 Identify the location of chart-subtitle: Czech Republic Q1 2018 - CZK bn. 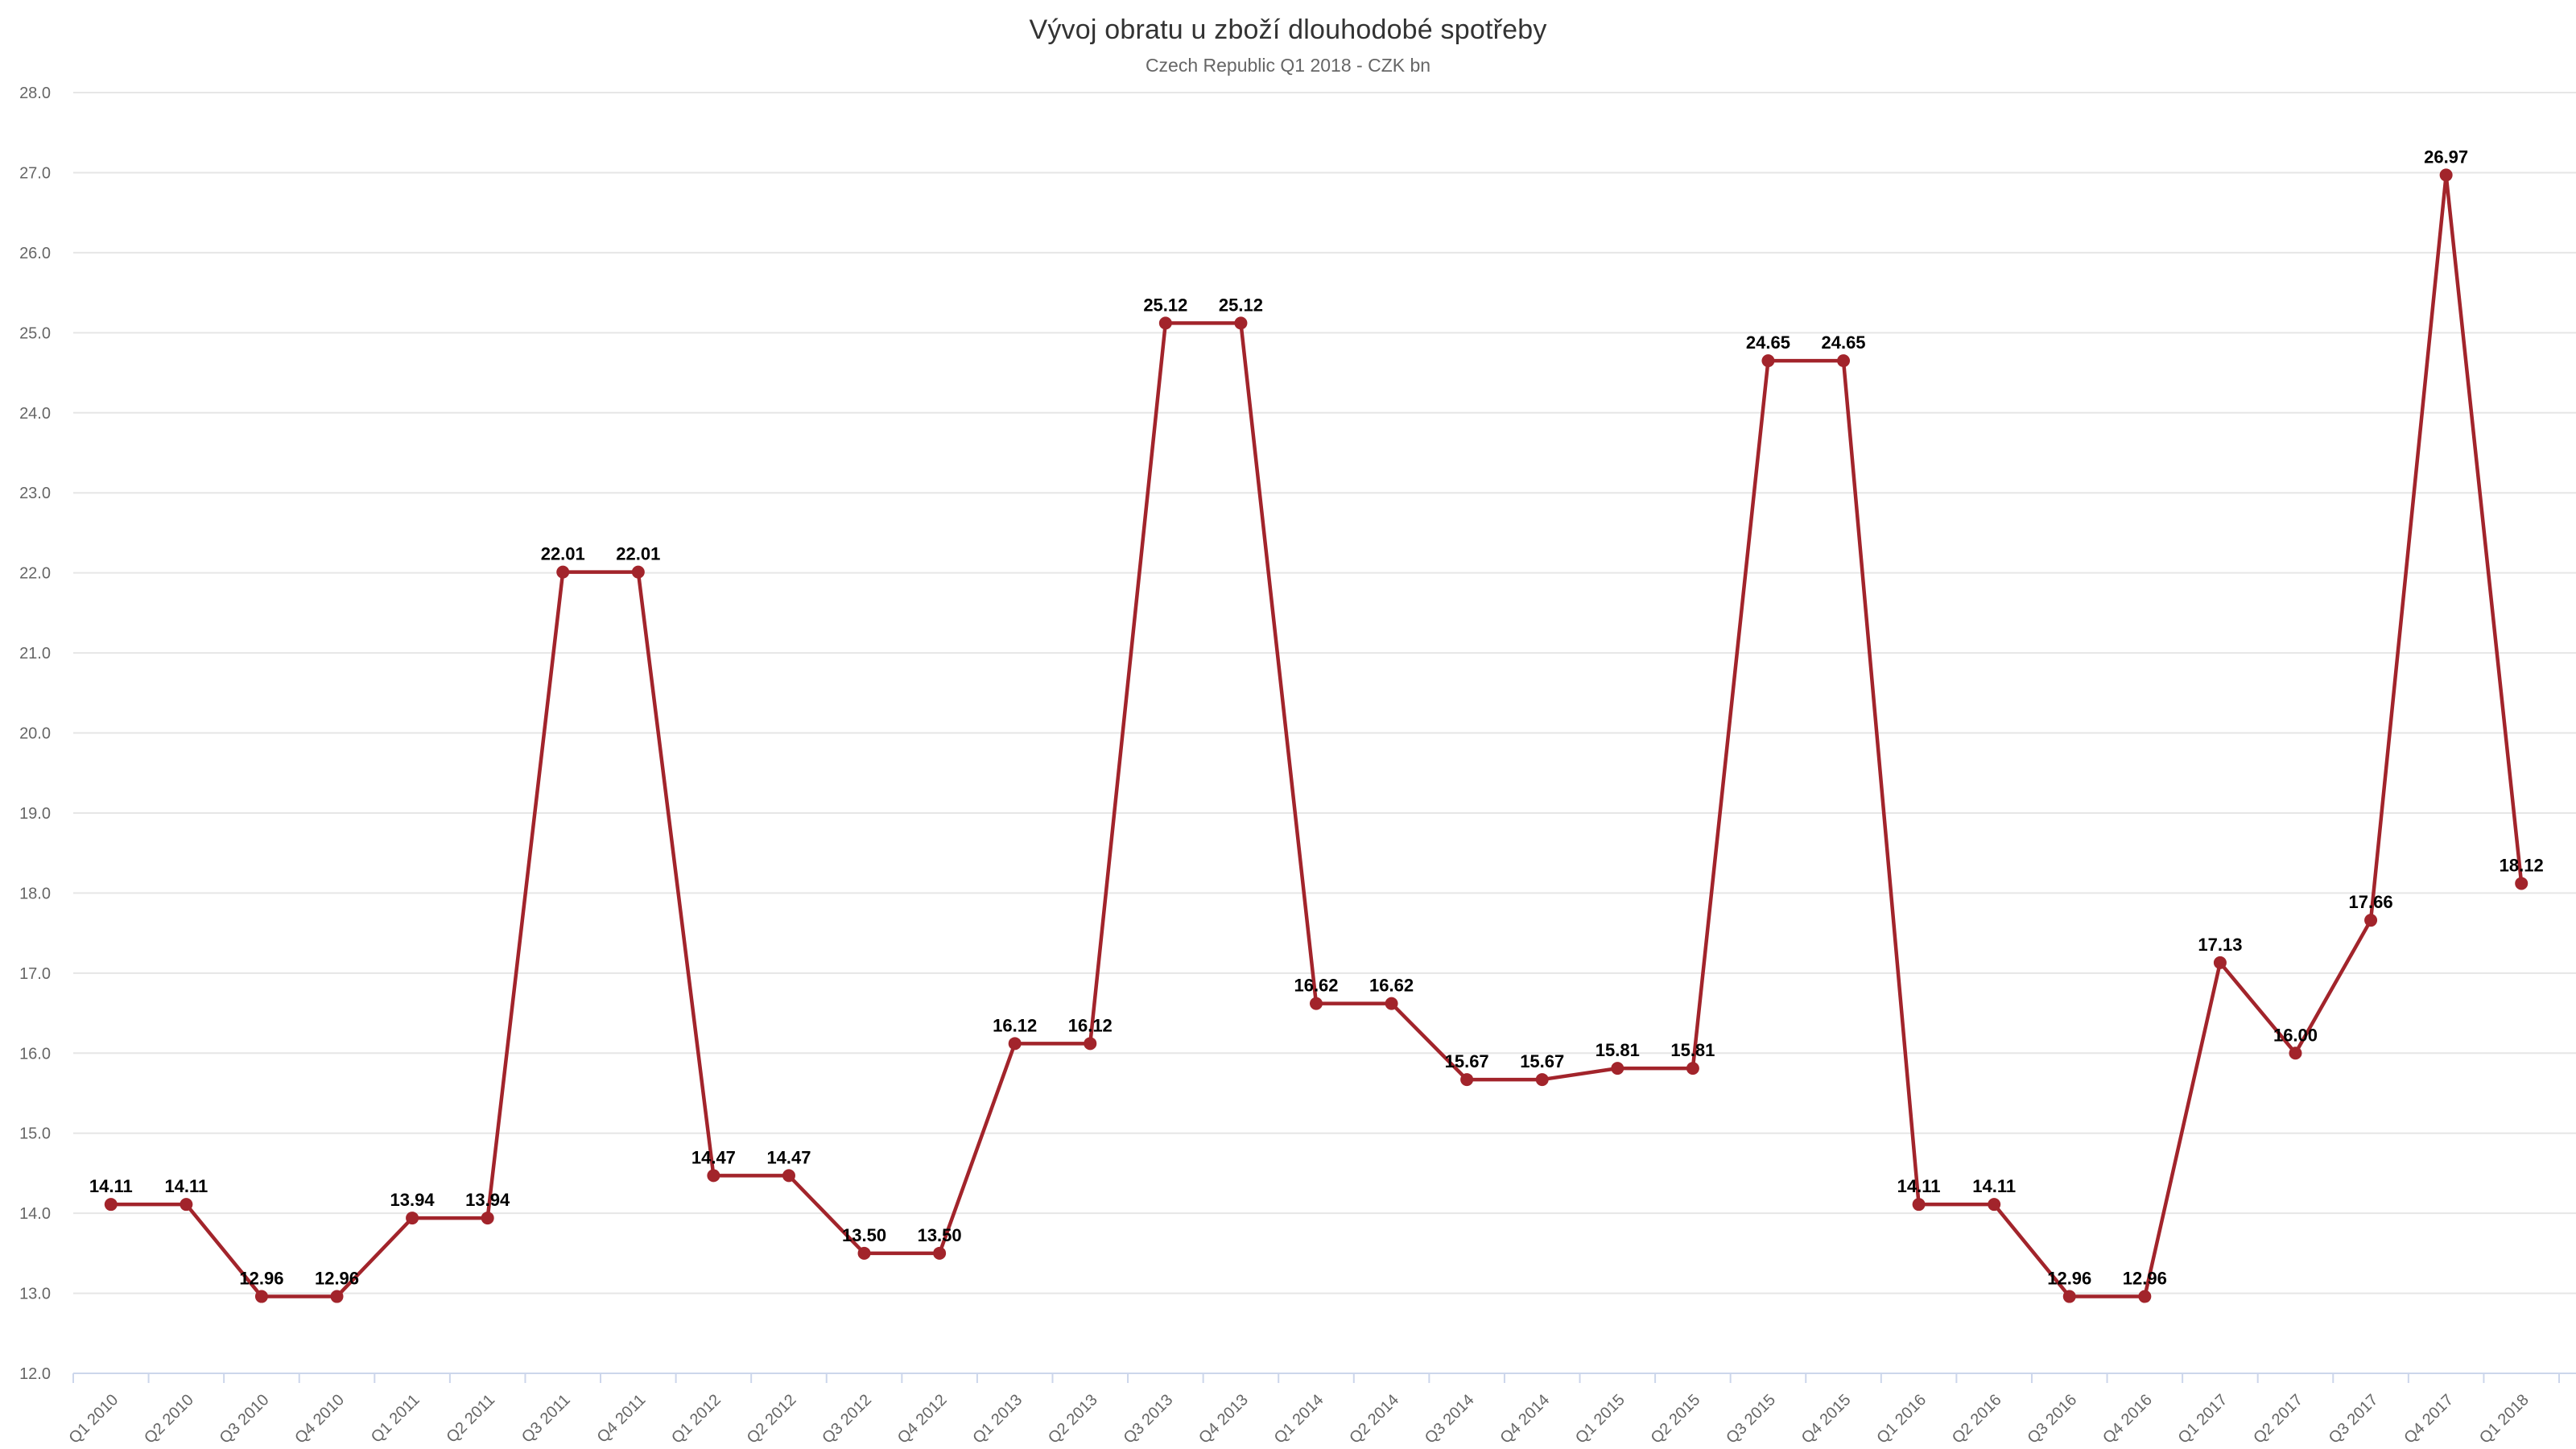
(1288, 65).